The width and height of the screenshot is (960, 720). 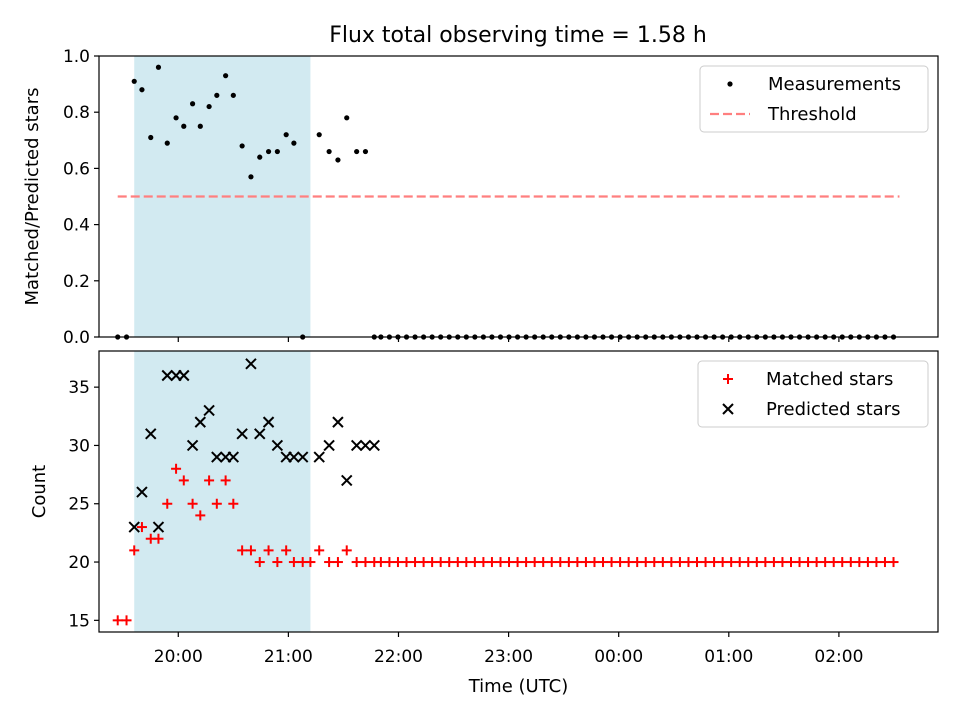 What do you see at coordinates (76, 226) in the screenshot?
I see `ratio-y-tick-label: 0.4` at bounding box center [76, 226].